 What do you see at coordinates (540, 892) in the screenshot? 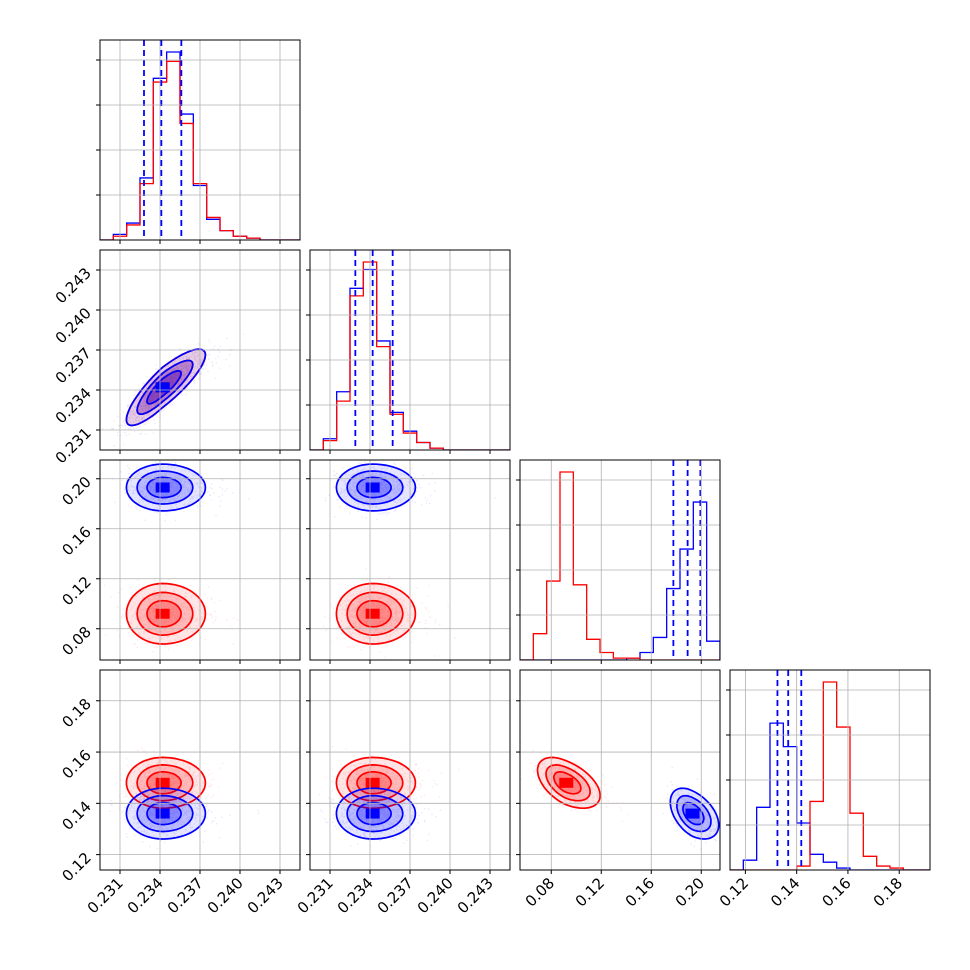
I see `tick-label-x: 0.08` at bounding box center [540, 892].